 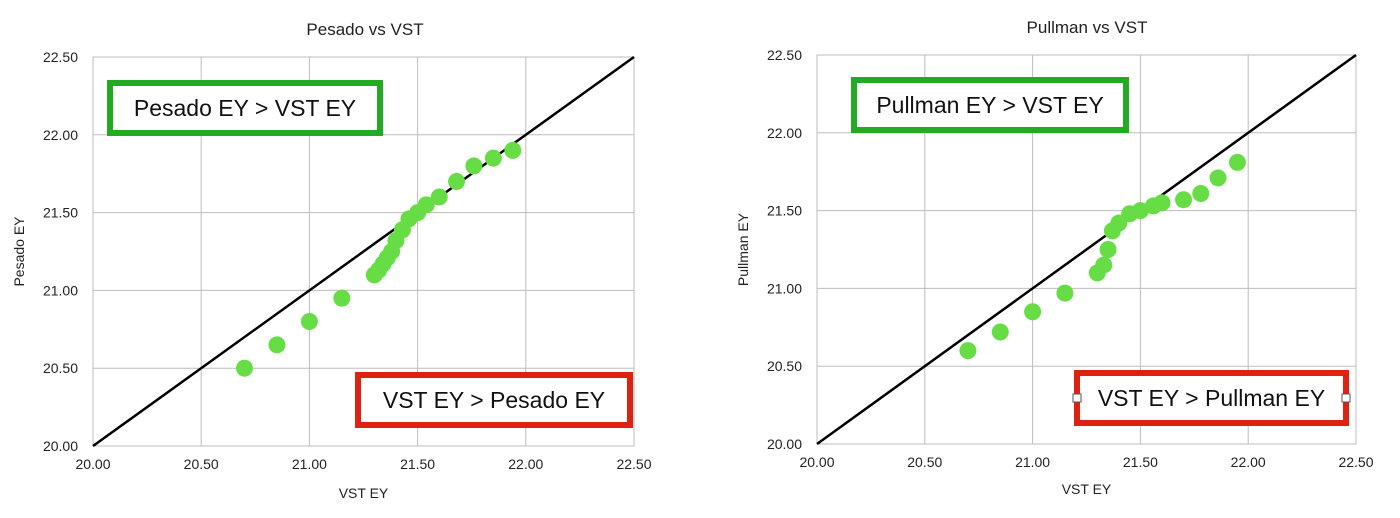 What do you see at coordinates (1087, 27) in the screenshot?
I see `chart-title: Pullman vs VST` at bounding box center [1087, 27].